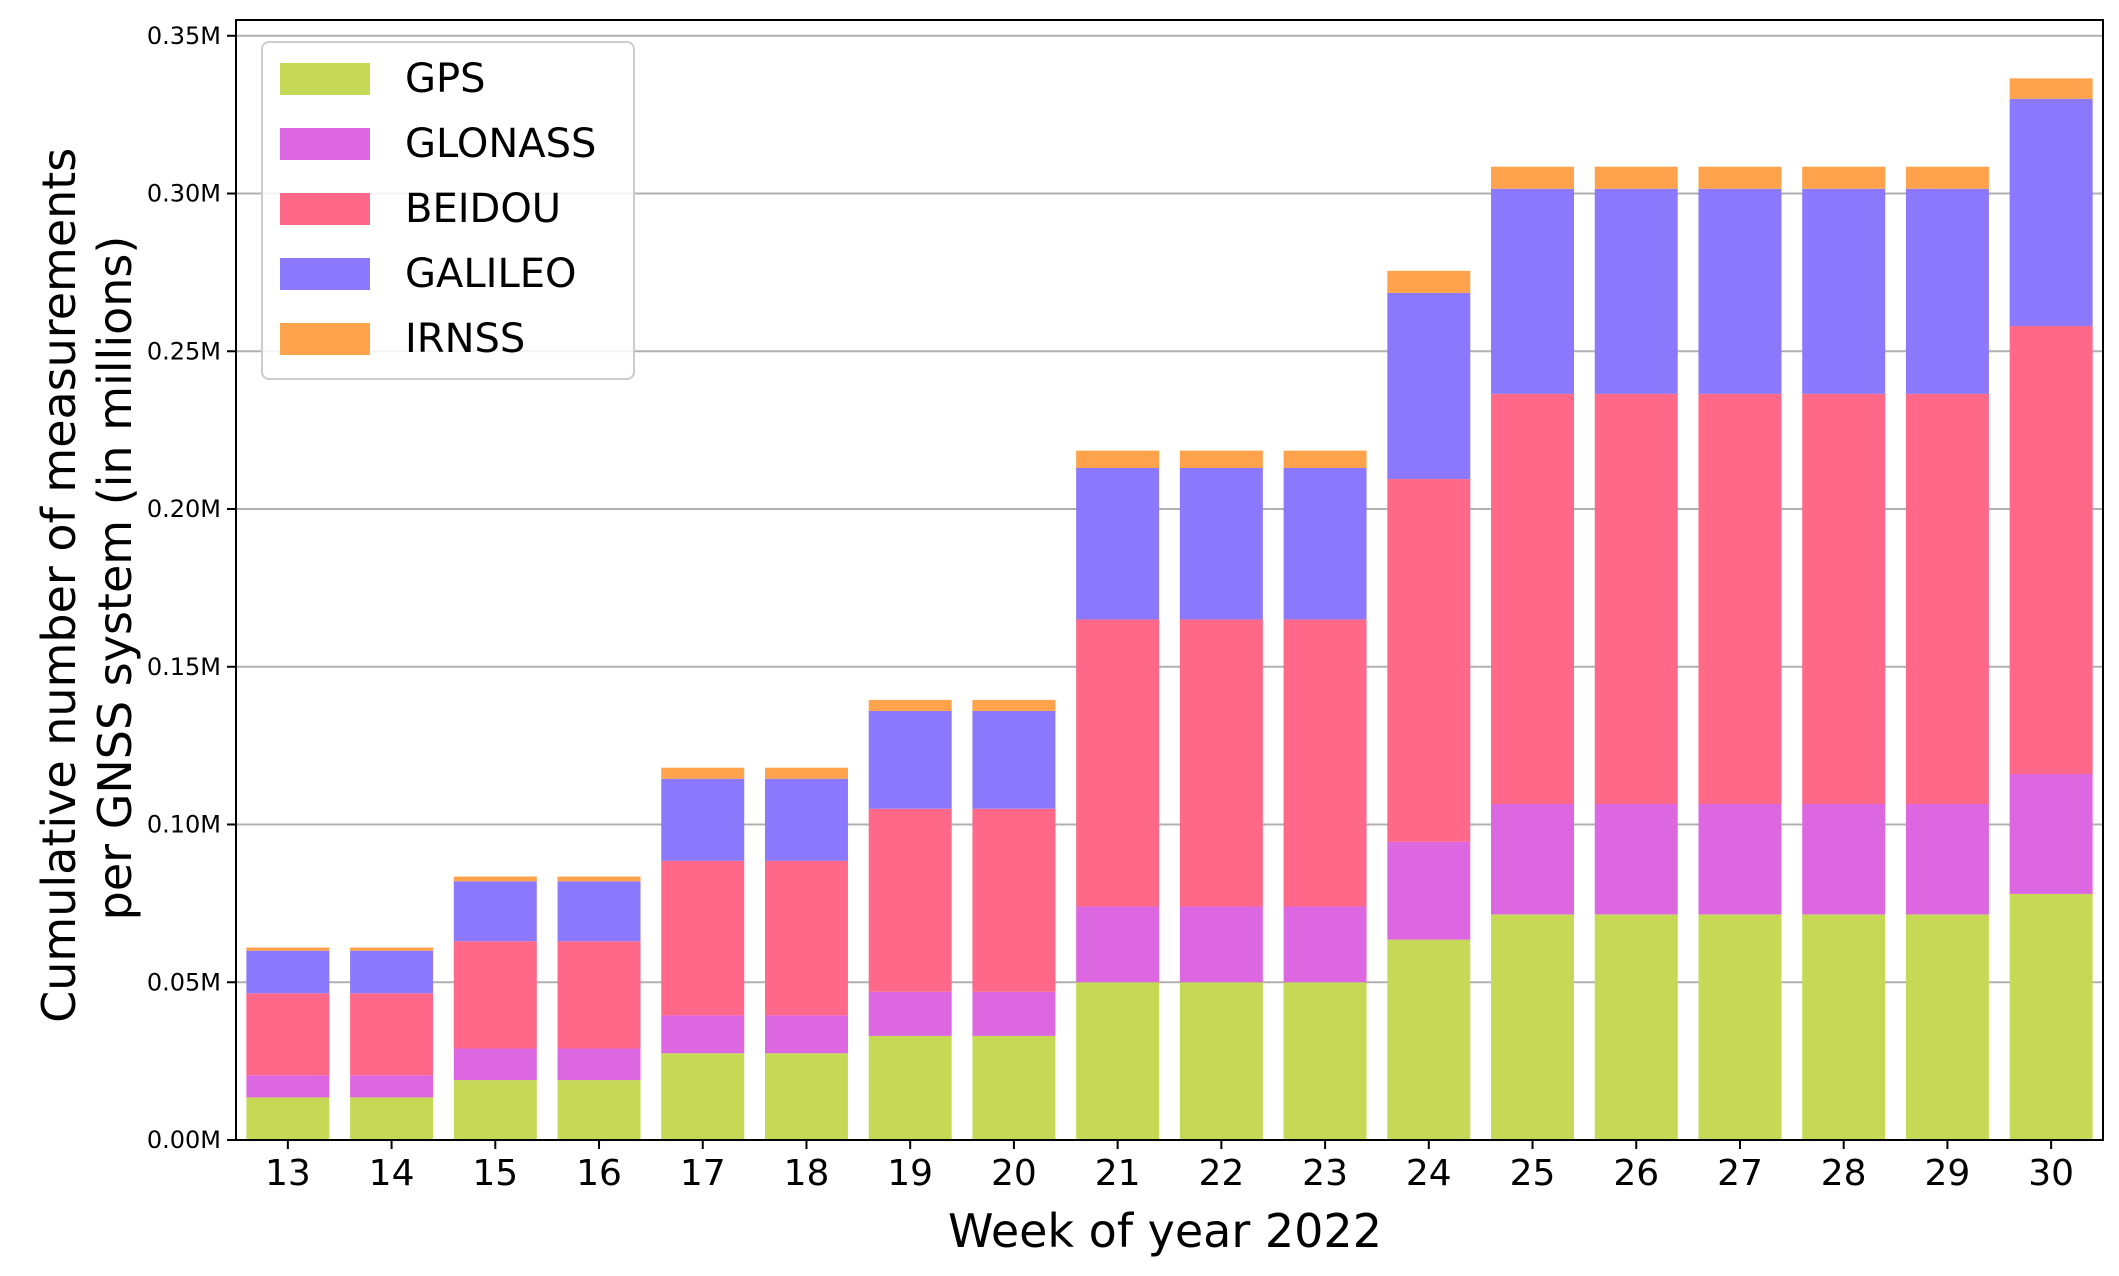 The height and width of the screenshot is (1276, 2119). Describe the element at coordinates (184, 36) in the screenshot. I see `y-tick-label: 0.35M` at that location.